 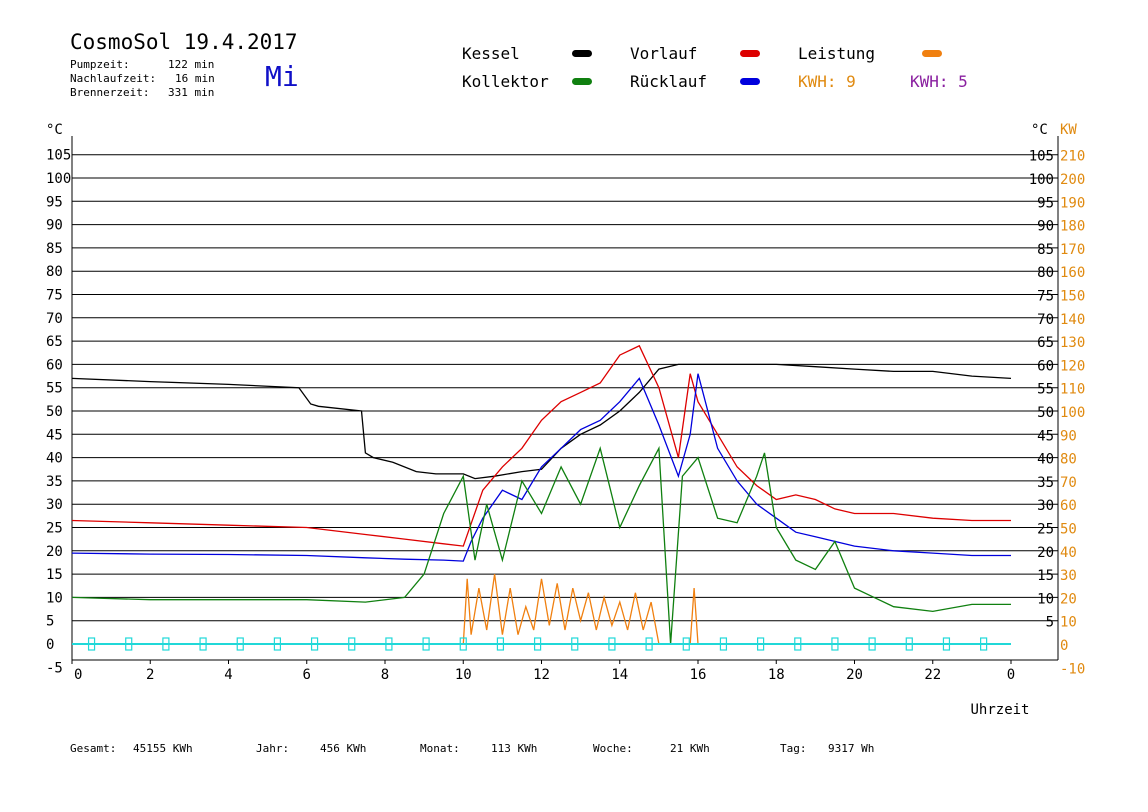 I want to click on x-tick-label: 2, so click(x=150, y=675).